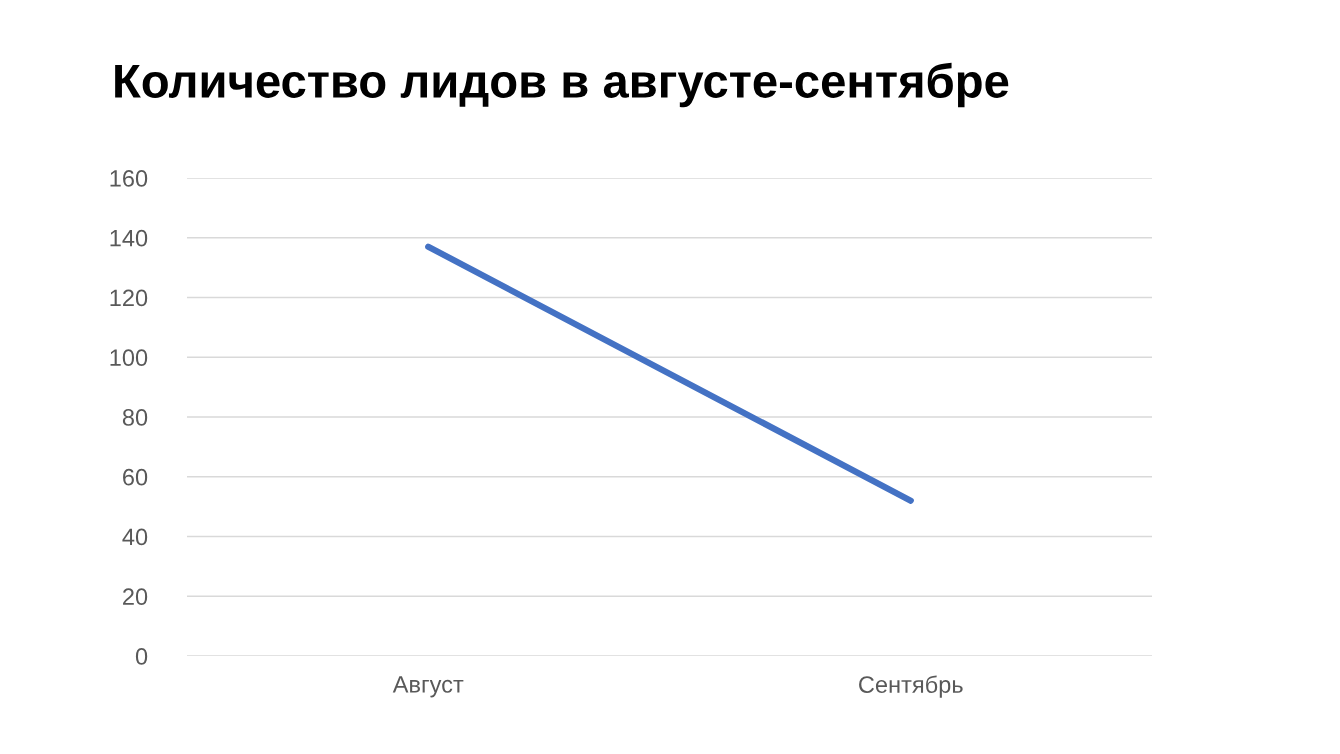 Image resolution: width=1340 pixels, height=754 pixels. What do you see at coordinates (135, 597) in the screenshot?
I see `y-tick-label: 20` at bounding box center [135, 597].